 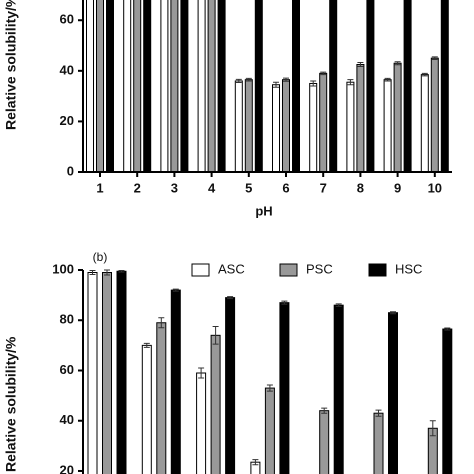 I want to click on x-tick-label: 8, so click(x=360, y=187).